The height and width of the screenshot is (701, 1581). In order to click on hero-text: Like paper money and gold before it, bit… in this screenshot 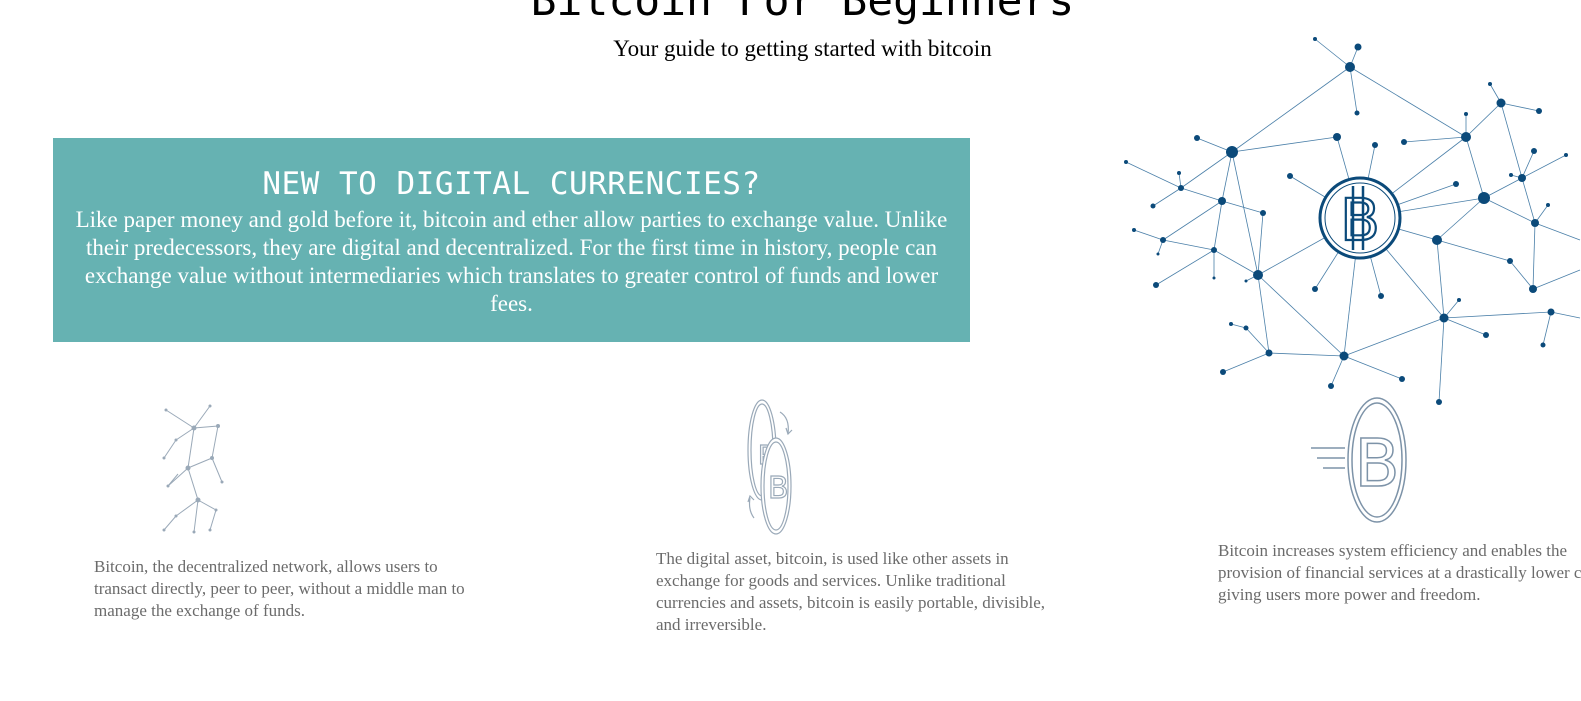, I will do `click(511, 261)`.